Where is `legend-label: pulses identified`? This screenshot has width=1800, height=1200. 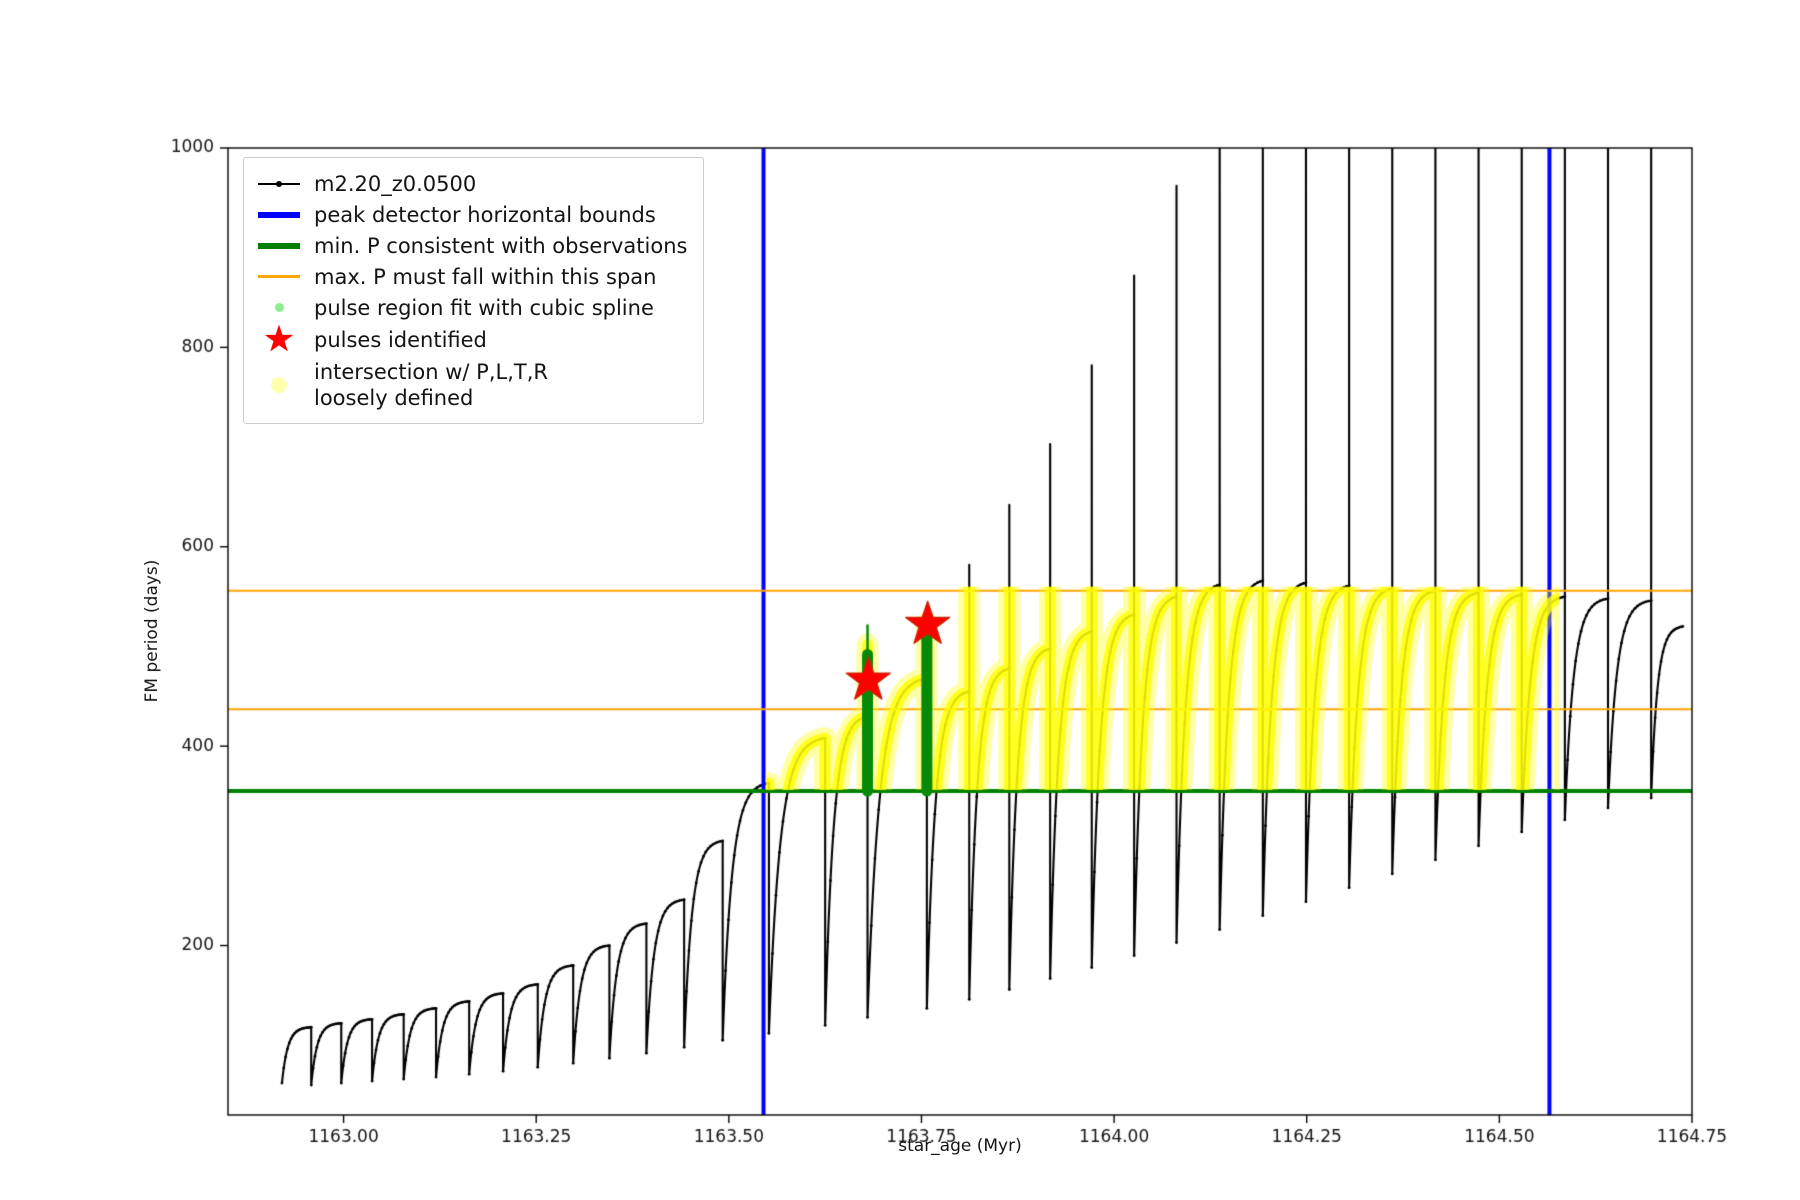
legend-label: pulses identified is located at coordinates (400, 340).